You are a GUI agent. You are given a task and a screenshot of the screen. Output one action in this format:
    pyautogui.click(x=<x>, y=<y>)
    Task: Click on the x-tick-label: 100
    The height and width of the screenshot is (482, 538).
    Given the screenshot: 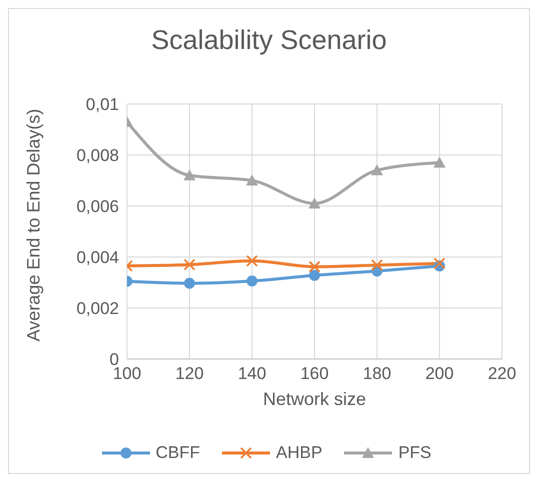 What is the action you would take?
    pyautogui.click(x=127, y=374)
    